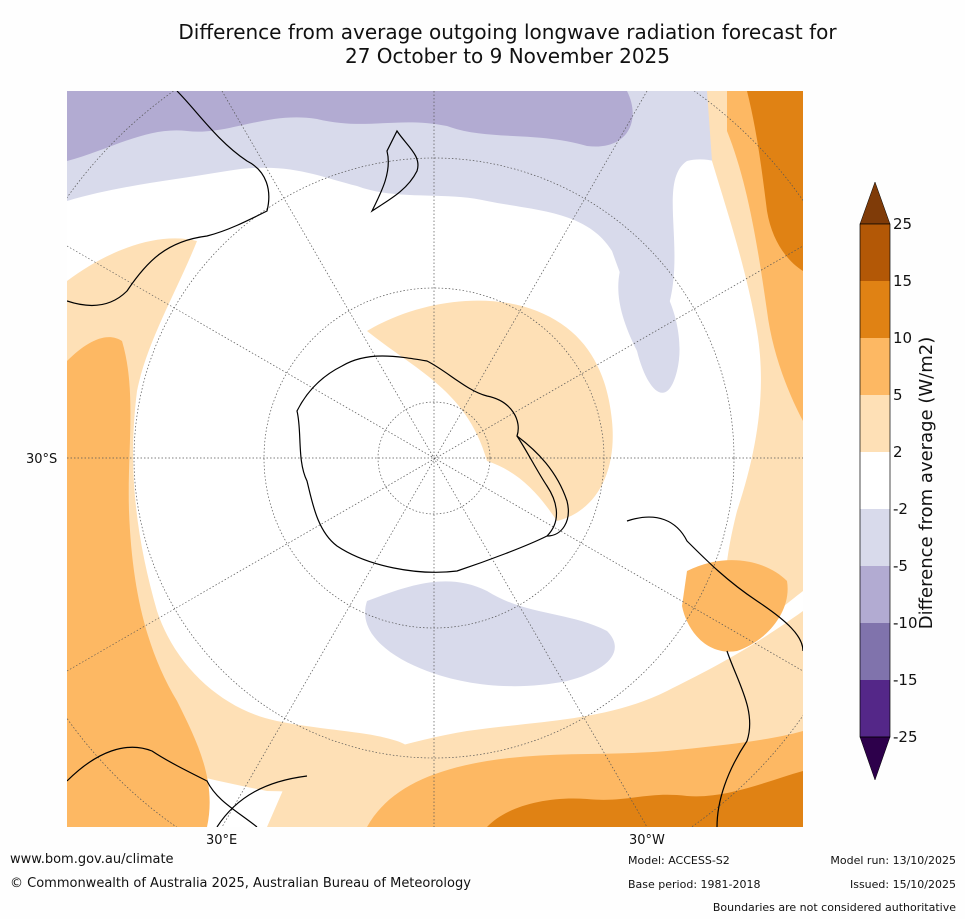  What do you see at coordinates (222, 840) in the screenshot?
I see `lon-label-30e: 30°E` at bounding box center [222, 840].